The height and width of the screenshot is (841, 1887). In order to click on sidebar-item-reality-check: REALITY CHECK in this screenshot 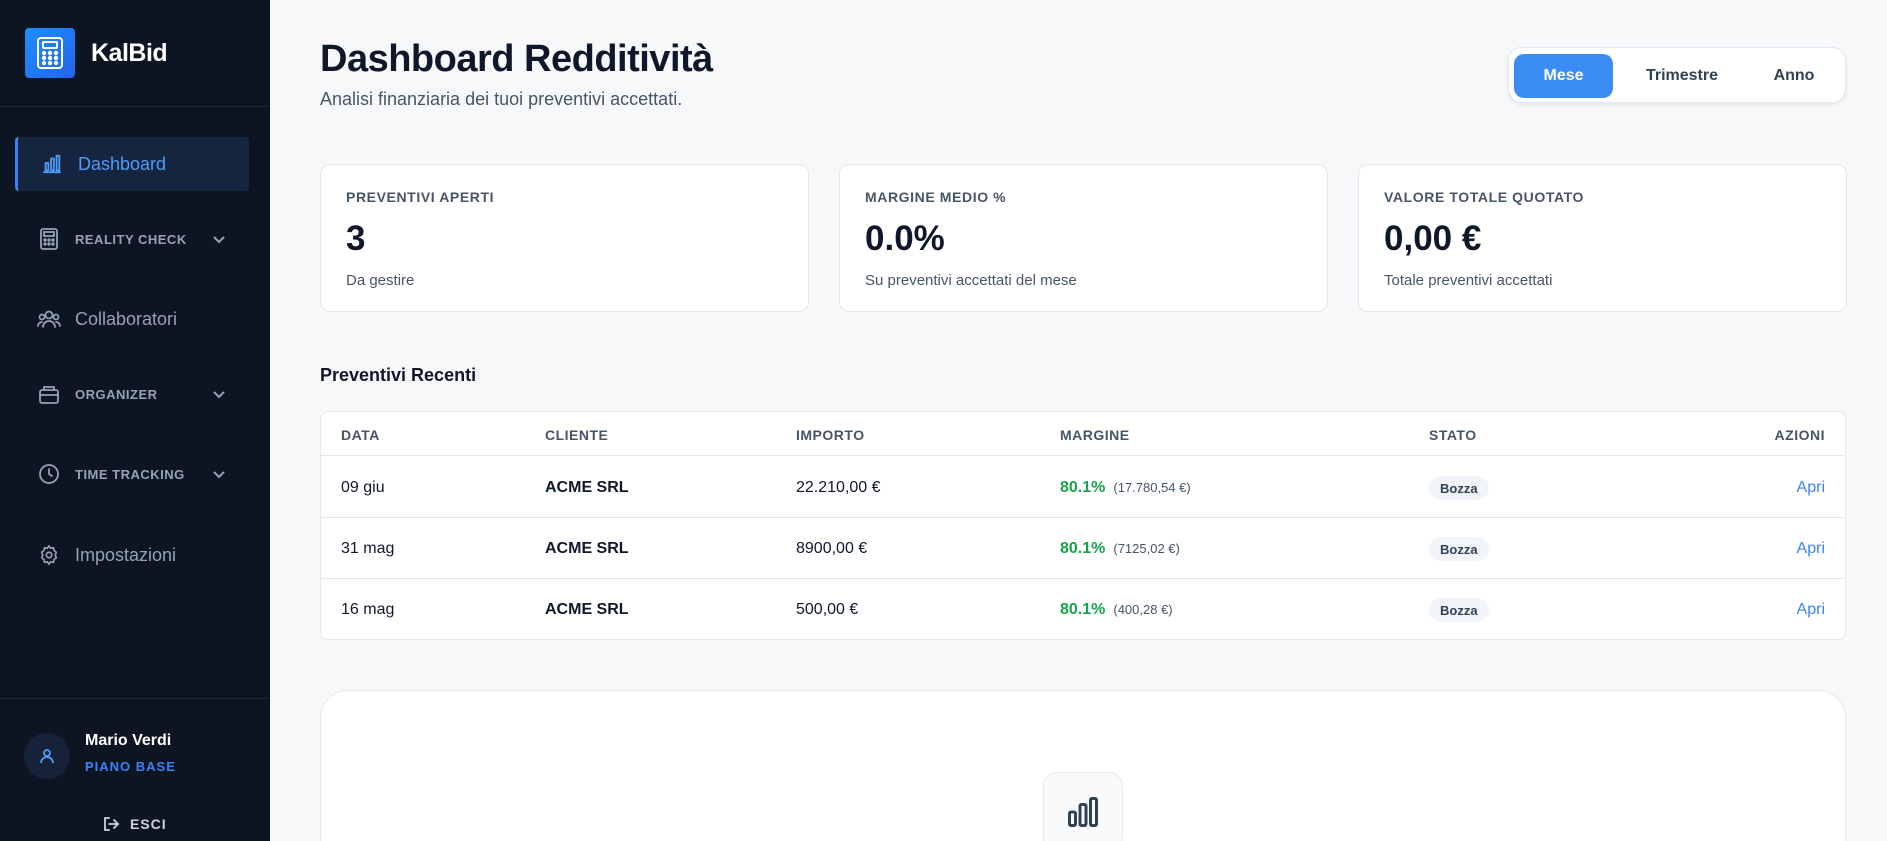, I will do `click(132, 239)`.